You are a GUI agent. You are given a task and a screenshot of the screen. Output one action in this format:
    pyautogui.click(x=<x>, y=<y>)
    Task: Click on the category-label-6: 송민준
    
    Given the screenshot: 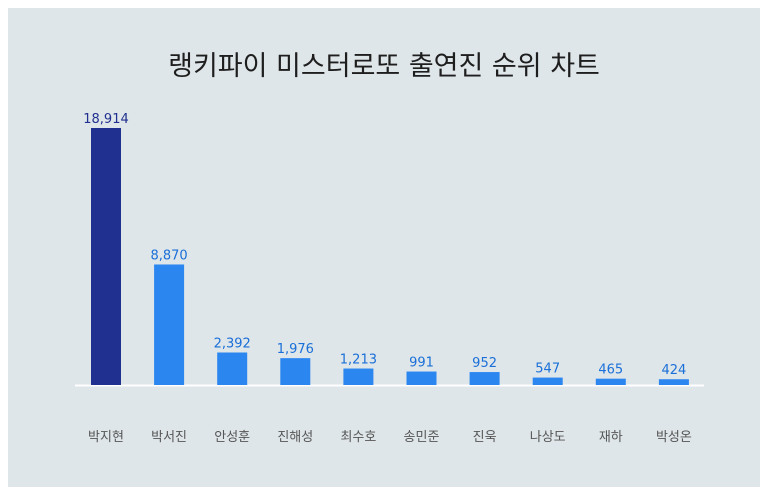 What is the action you would take?
    pyautogui.click(x=422, y=437)
    